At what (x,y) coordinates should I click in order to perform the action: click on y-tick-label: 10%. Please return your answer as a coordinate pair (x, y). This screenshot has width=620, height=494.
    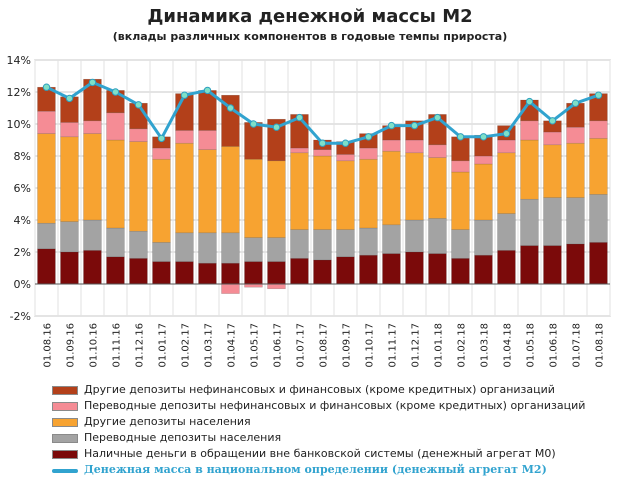
    Looking at the image, I should click on (19, 124).